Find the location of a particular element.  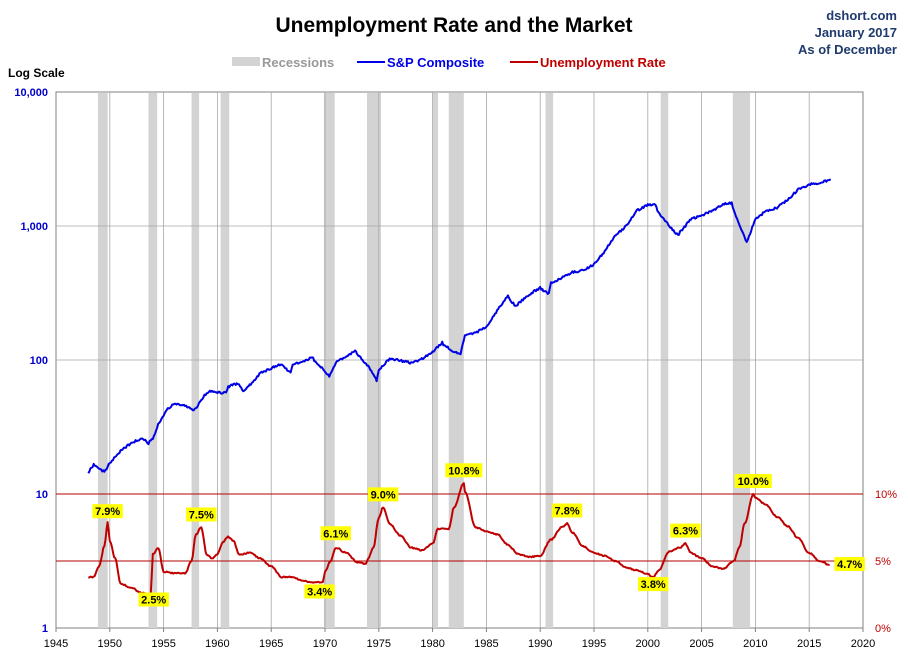

x-tick-label: 1995 is located at coordinates (594, 644).